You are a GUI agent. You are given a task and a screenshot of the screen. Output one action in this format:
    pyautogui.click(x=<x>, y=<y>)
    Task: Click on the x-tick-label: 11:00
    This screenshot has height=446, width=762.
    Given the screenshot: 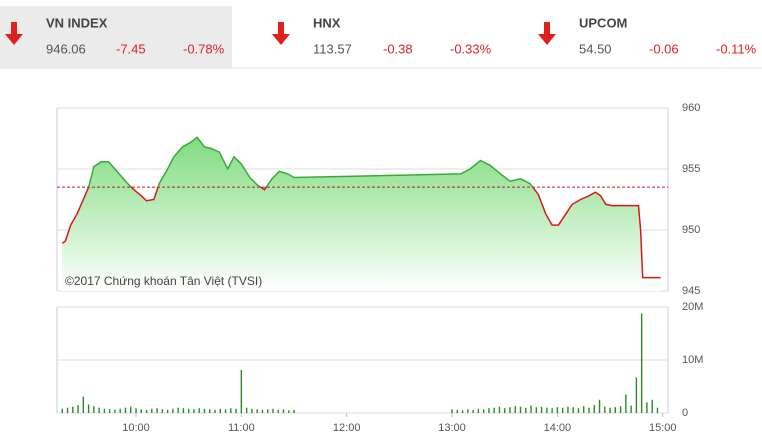 What is the action you would take?
    pyautogui.click(x=241, y=428)
    